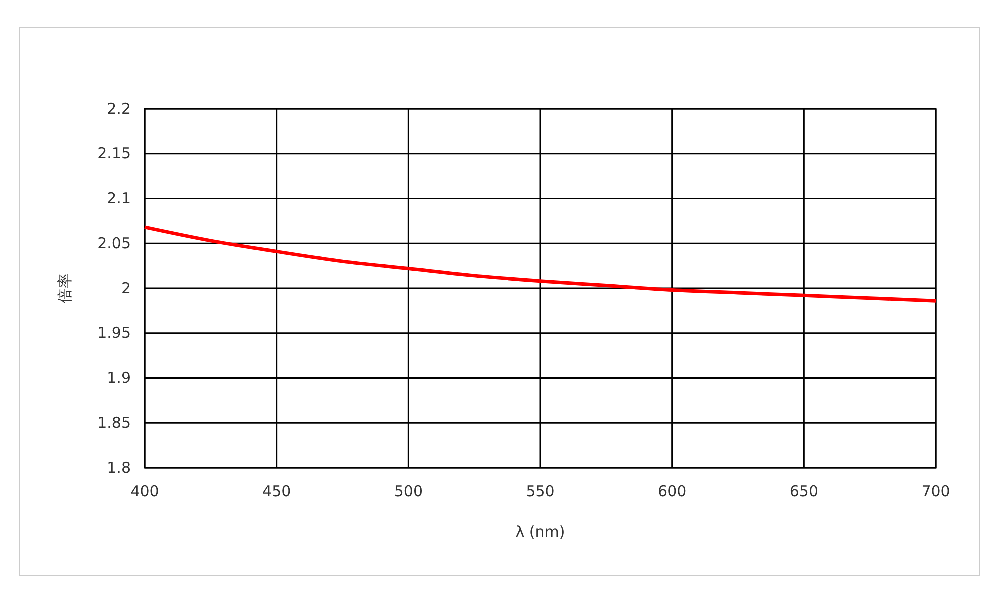  Describe the element at coordinates (126, 288) in the screenshot. I see `y-tick-label: 2` at that location.